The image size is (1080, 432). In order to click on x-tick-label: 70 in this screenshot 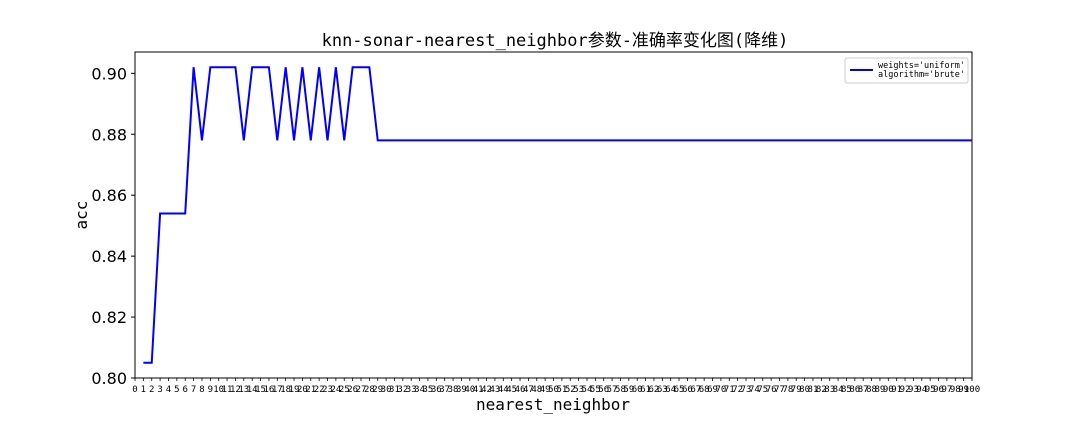, I will do `click(720, 390)`.